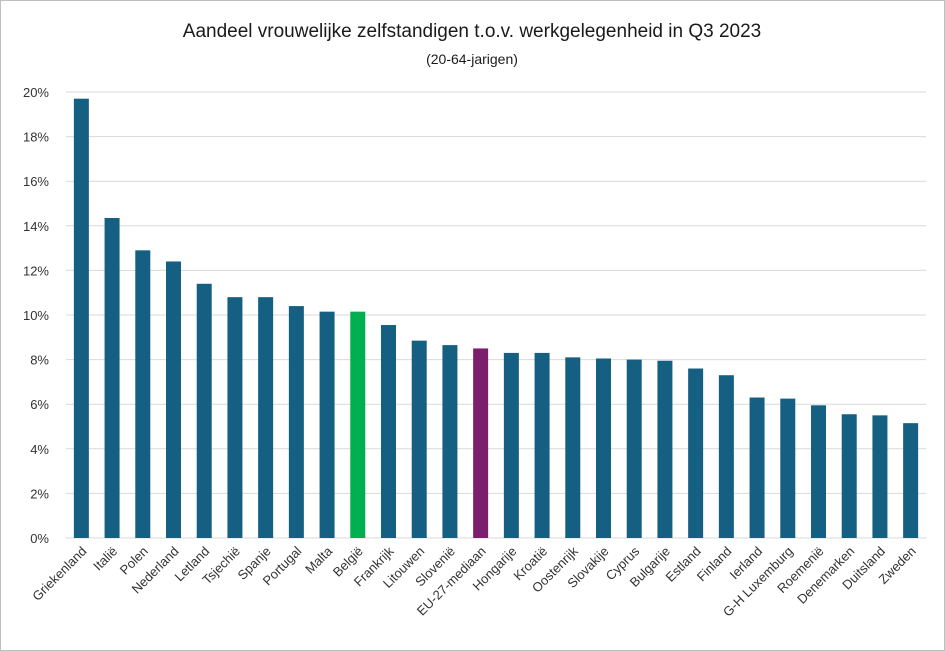 Image resolution: width=945 pixels, height=651 pixels. Describe the element at coordinates (39, 404) in the screenshot. I see `y-tick-label: 6%` at that location.